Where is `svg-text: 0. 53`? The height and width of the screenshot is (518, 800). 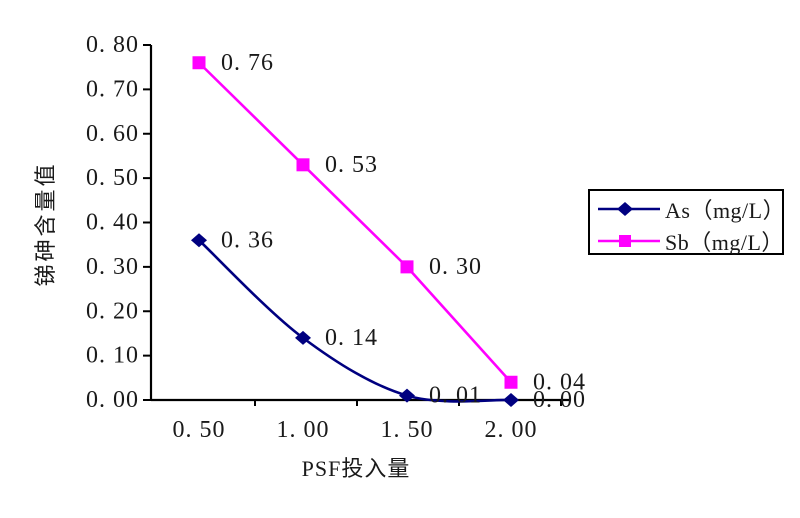
svg-text: 0. 53 is located at coordinates (351, 165).